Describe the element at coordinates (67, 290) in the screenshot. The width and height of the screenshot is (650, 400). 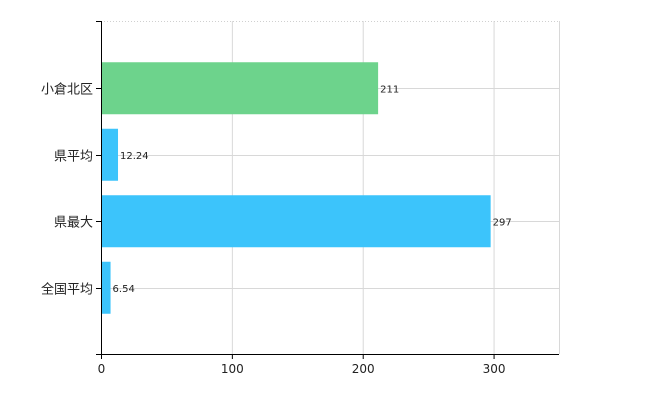
I see `category-label-3: 全国平均` at that location.